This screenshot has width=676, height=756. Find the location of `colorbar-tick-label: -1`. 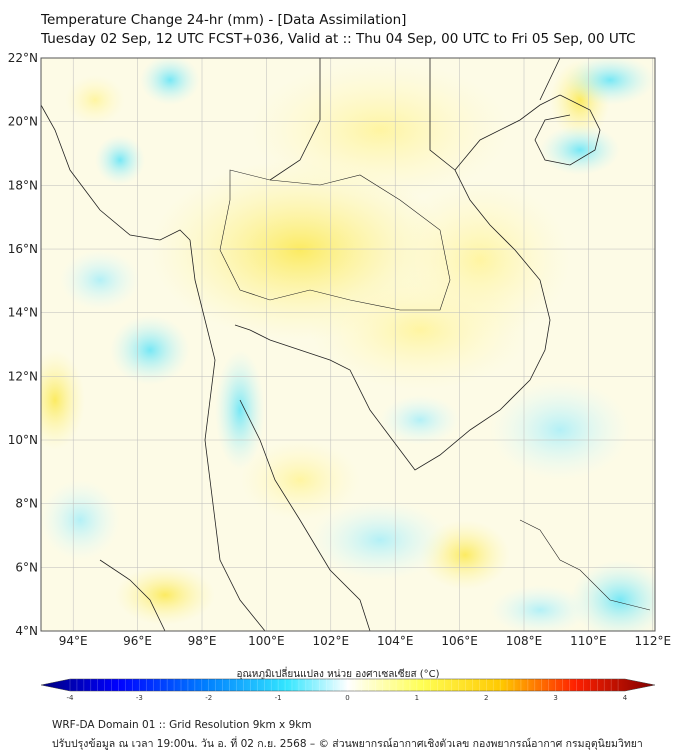

colorbar-tick-label: -1 is located at coordinates (278, 698).